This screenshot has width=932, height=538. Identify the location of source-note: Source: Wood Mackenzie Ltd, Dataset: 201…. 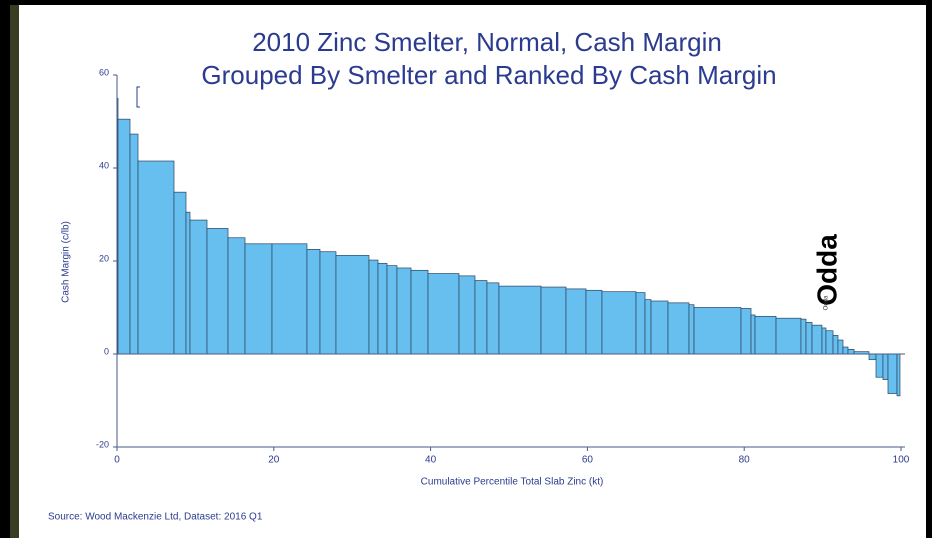
(155, 517).